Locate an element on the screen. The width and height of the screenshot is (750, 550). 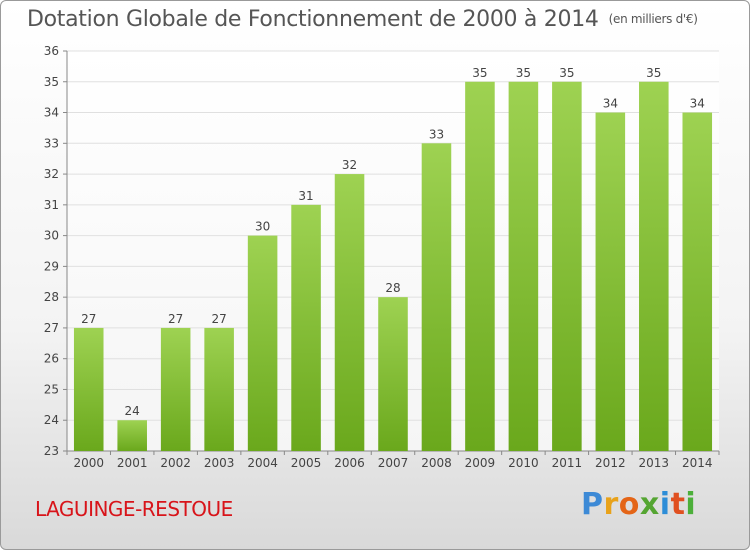
logo-letter: t is located at coordinates (678, 504).